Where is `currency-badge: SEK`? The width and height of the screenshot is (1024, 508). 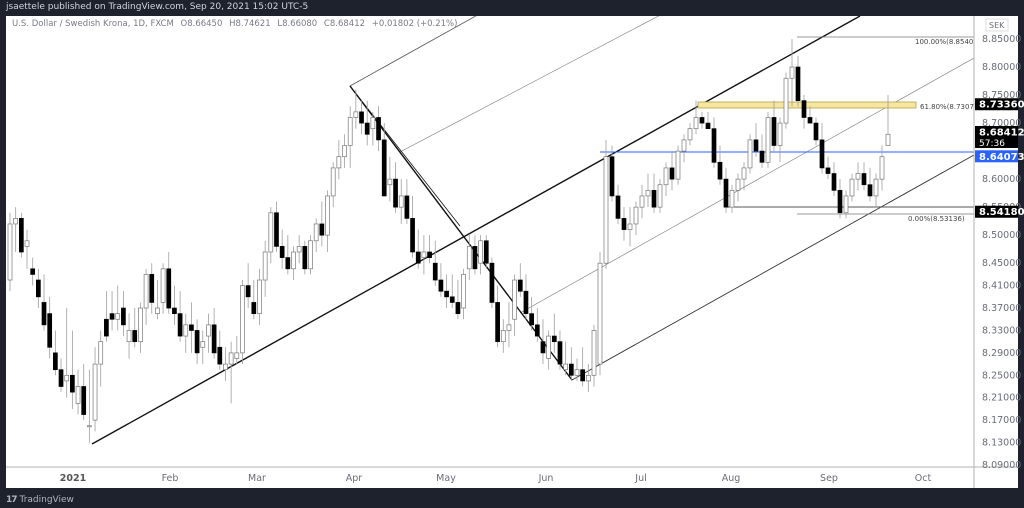 currency-badge: SEK is located at coordinates (997, 25).